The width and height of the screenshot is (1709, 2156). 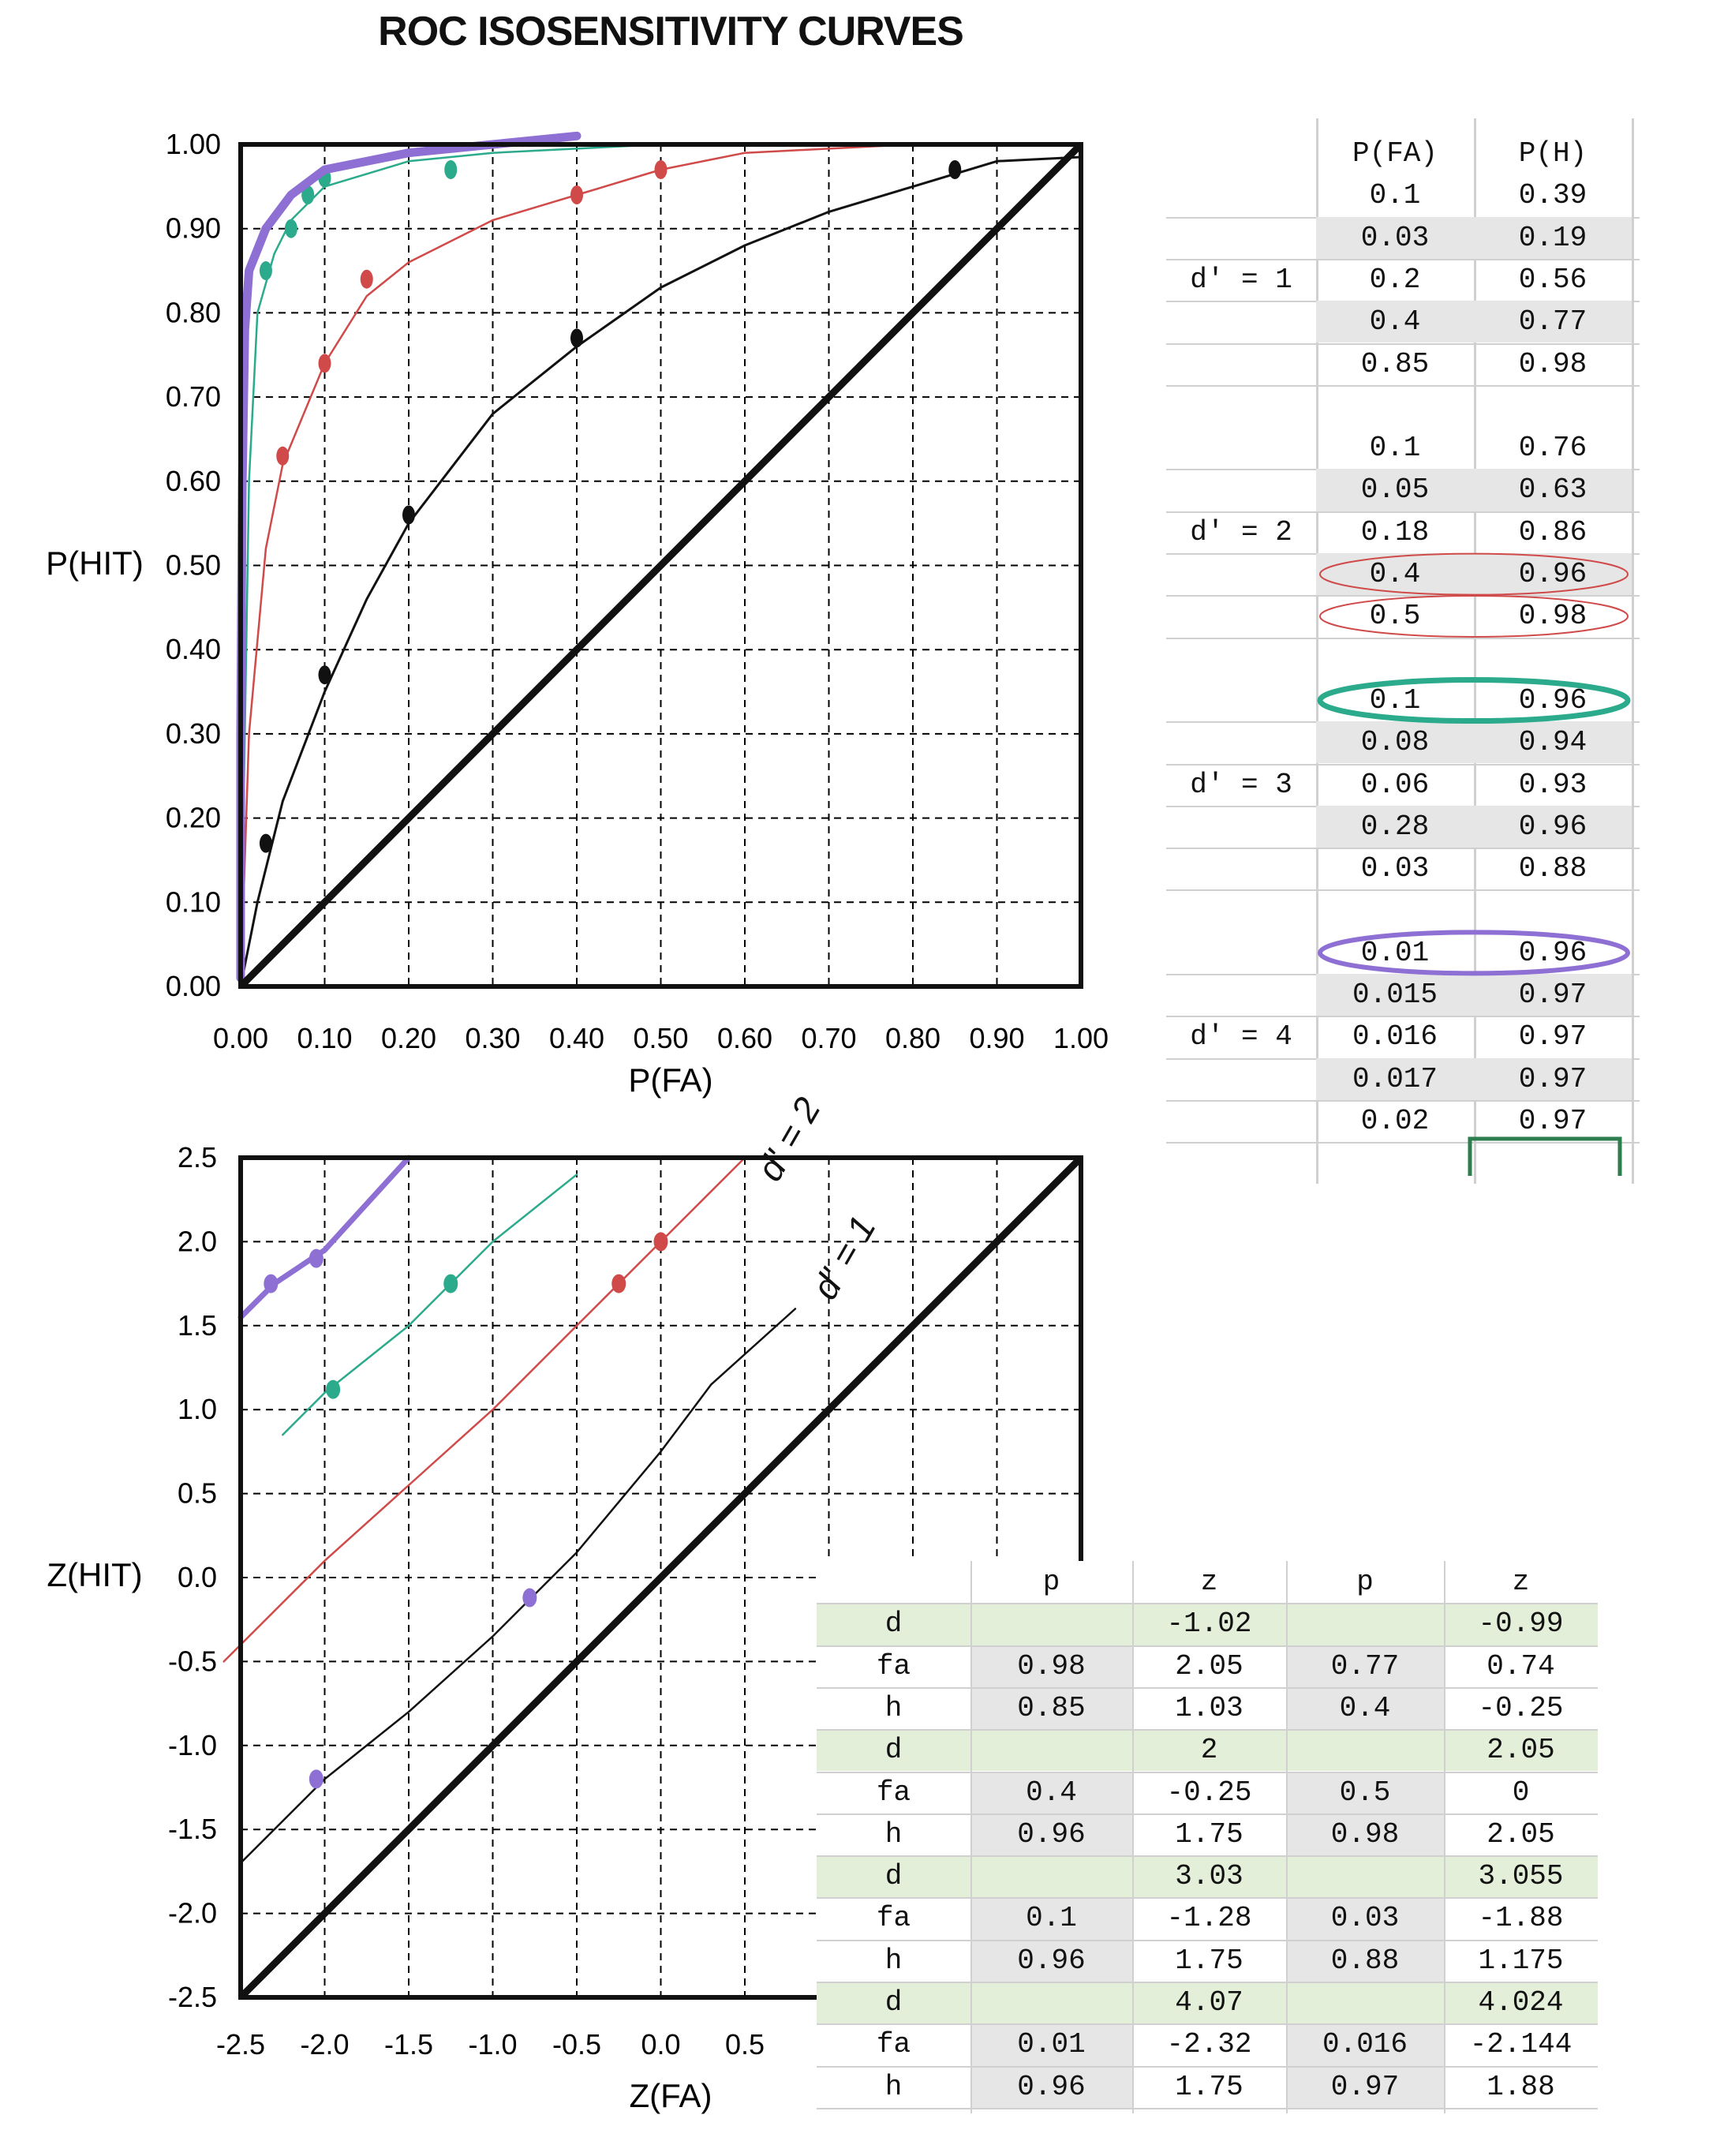 I want to click on sheet2-cell: -0.25, so click(x=1209, y=1792).